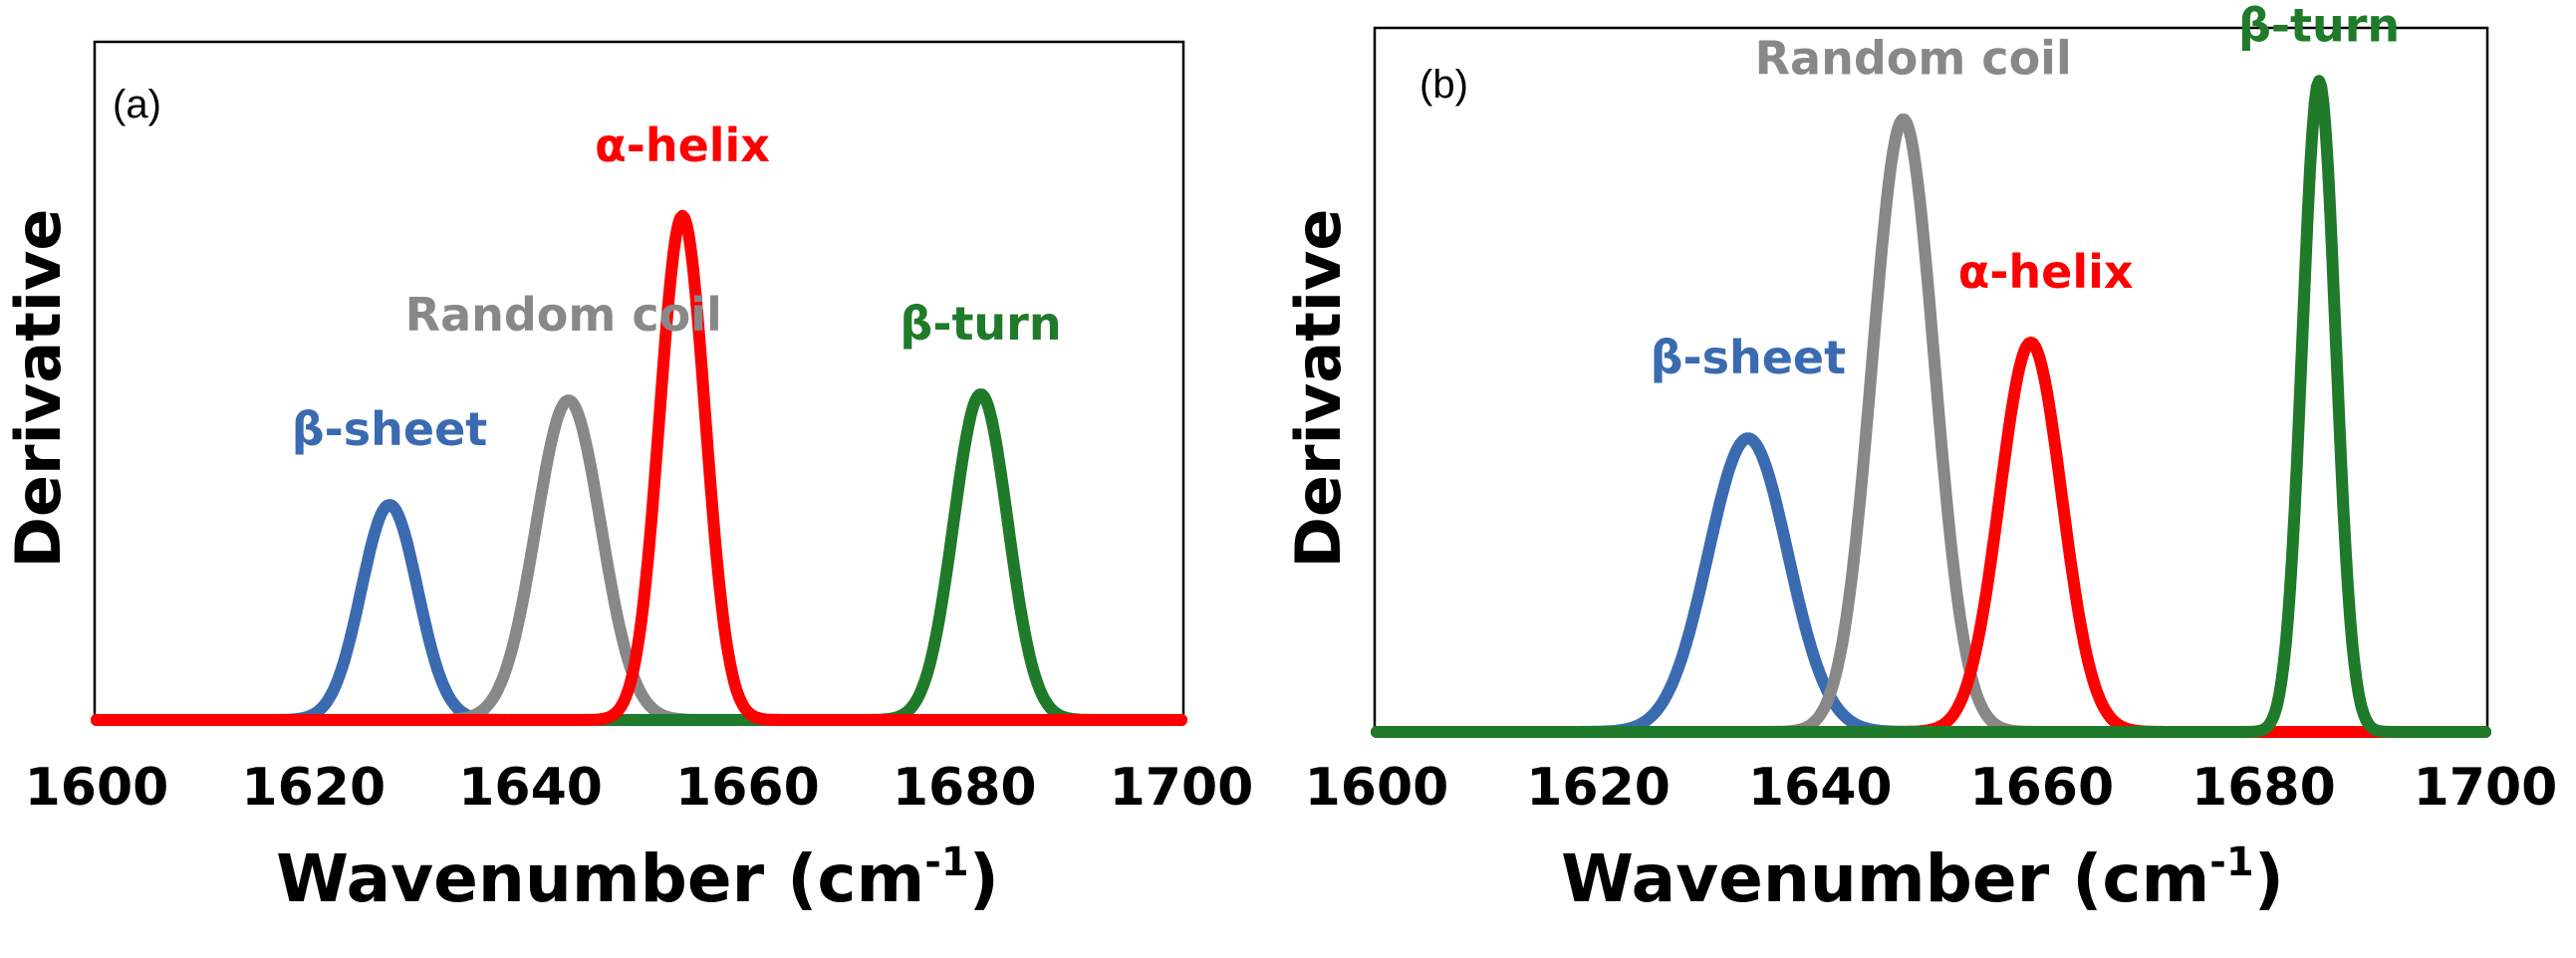 This screenshot has width=2576, height=958. Describe the element at coordinates (639, 788) in the screenshot. I see `panel-a-x-tick-labels: 1600 1620 1640 1660 1680 1700` at that location.